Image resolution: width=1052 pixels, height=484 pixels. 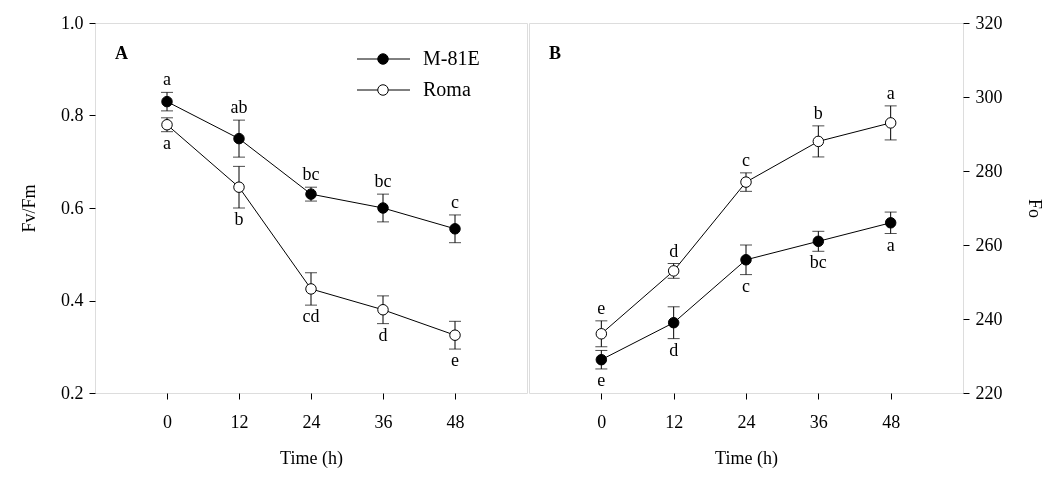 What do you see at coordinates (989, 392) in the screenshot?
I see `y-tick-label: 220` at bounding box center [989, 392].